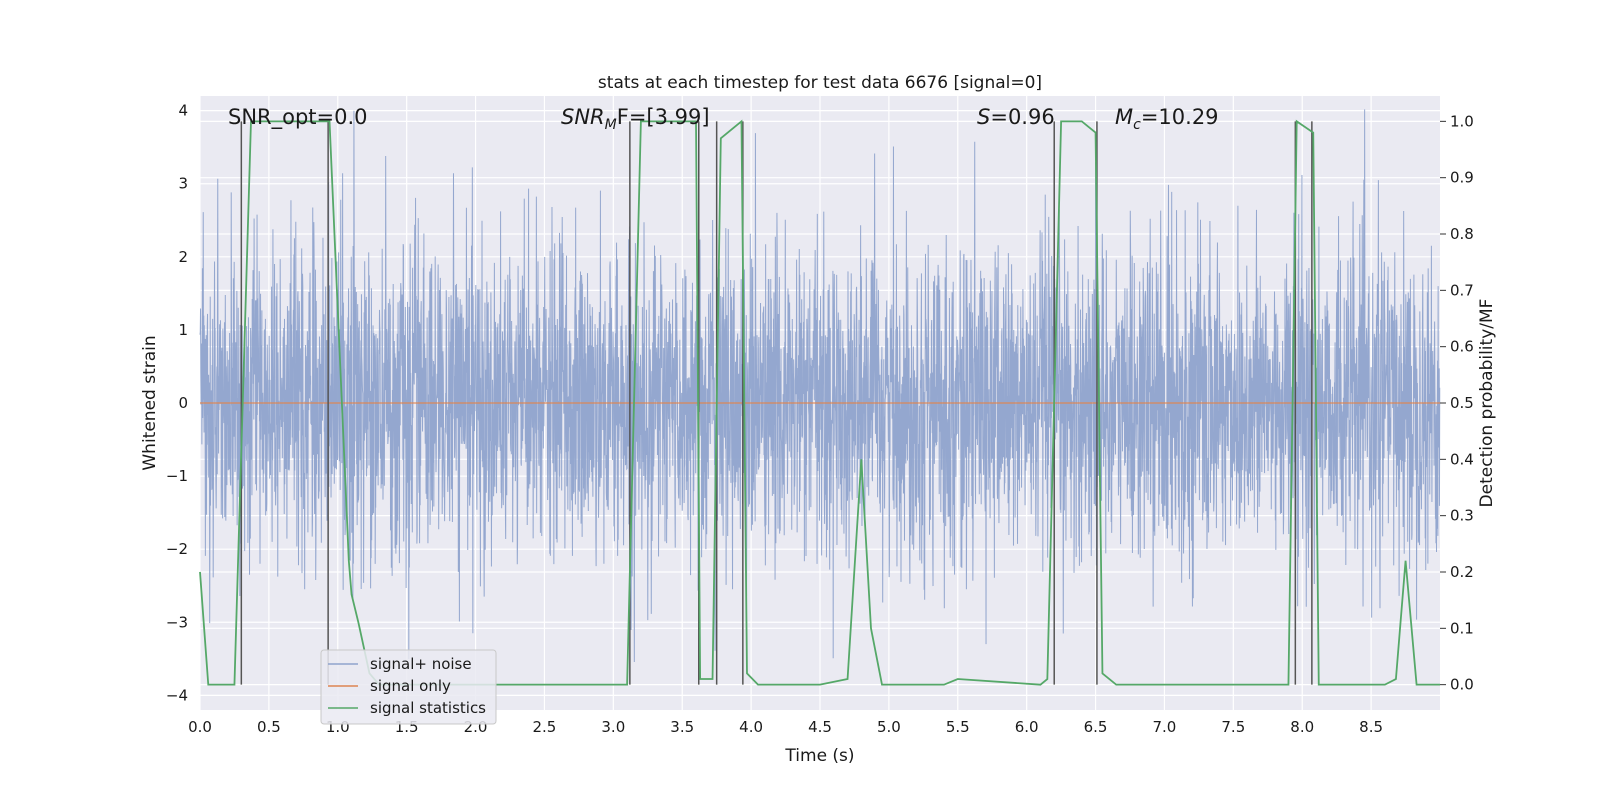 The height and width of the screenshot is (804, 1600). Describe the element at coordinates (1022, 117) in the screenshot. I see `annotation-s-rest: =0.96` at that location.